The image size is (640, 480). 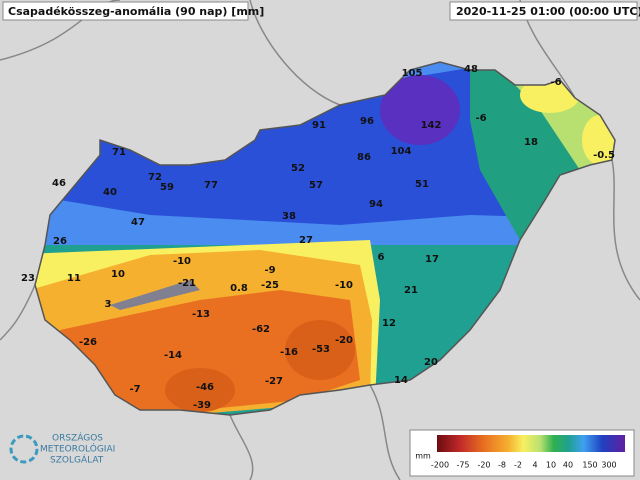 I want to click on station-value: 3, so click(x=108, y=304).